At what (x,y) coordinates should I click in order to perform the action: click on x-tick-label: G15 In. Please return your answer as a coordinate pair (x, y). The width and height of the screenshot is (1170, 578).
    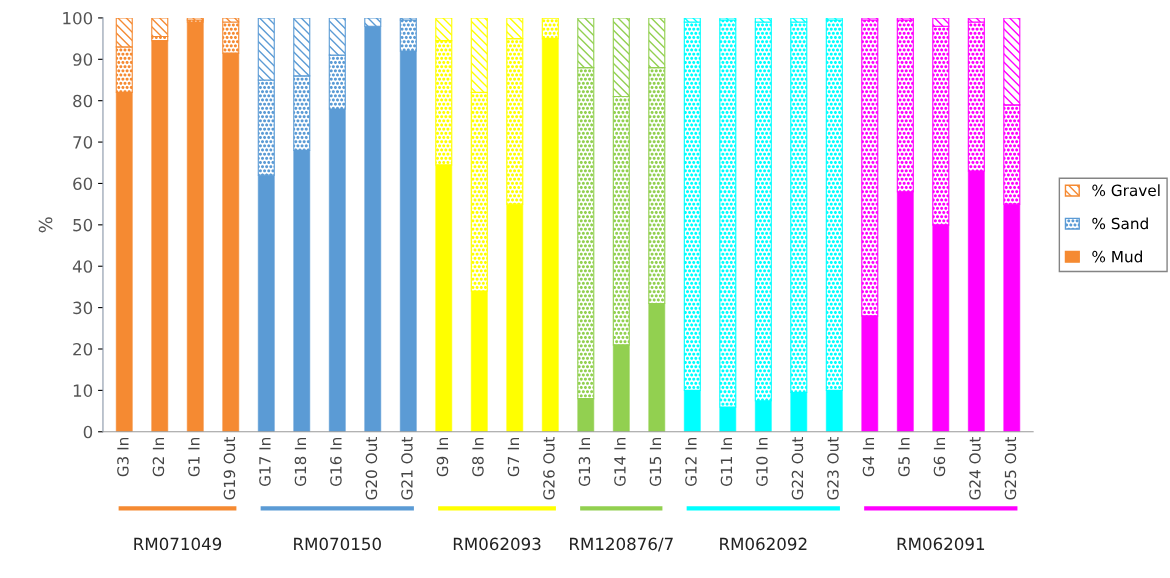
    Looking at the image, I should click on (655, 462).